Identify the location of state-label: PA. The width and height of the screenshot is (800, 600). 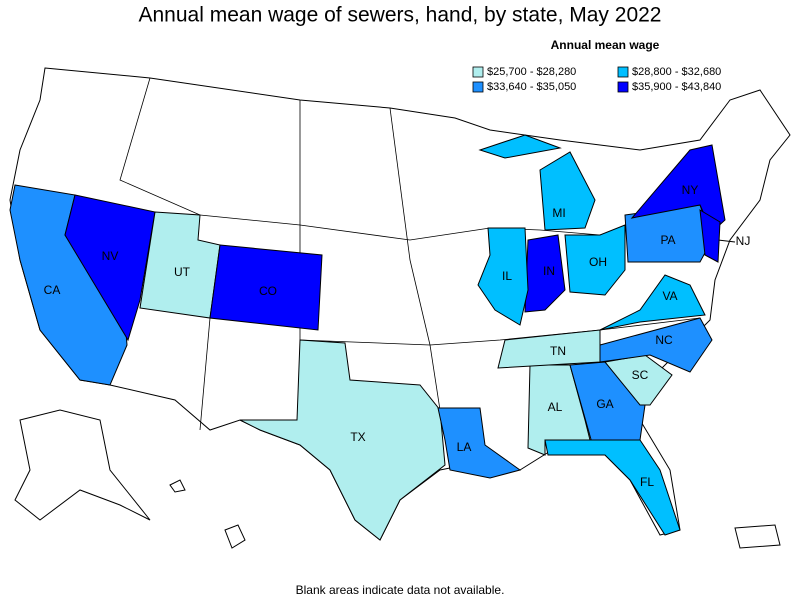
(667, 240).